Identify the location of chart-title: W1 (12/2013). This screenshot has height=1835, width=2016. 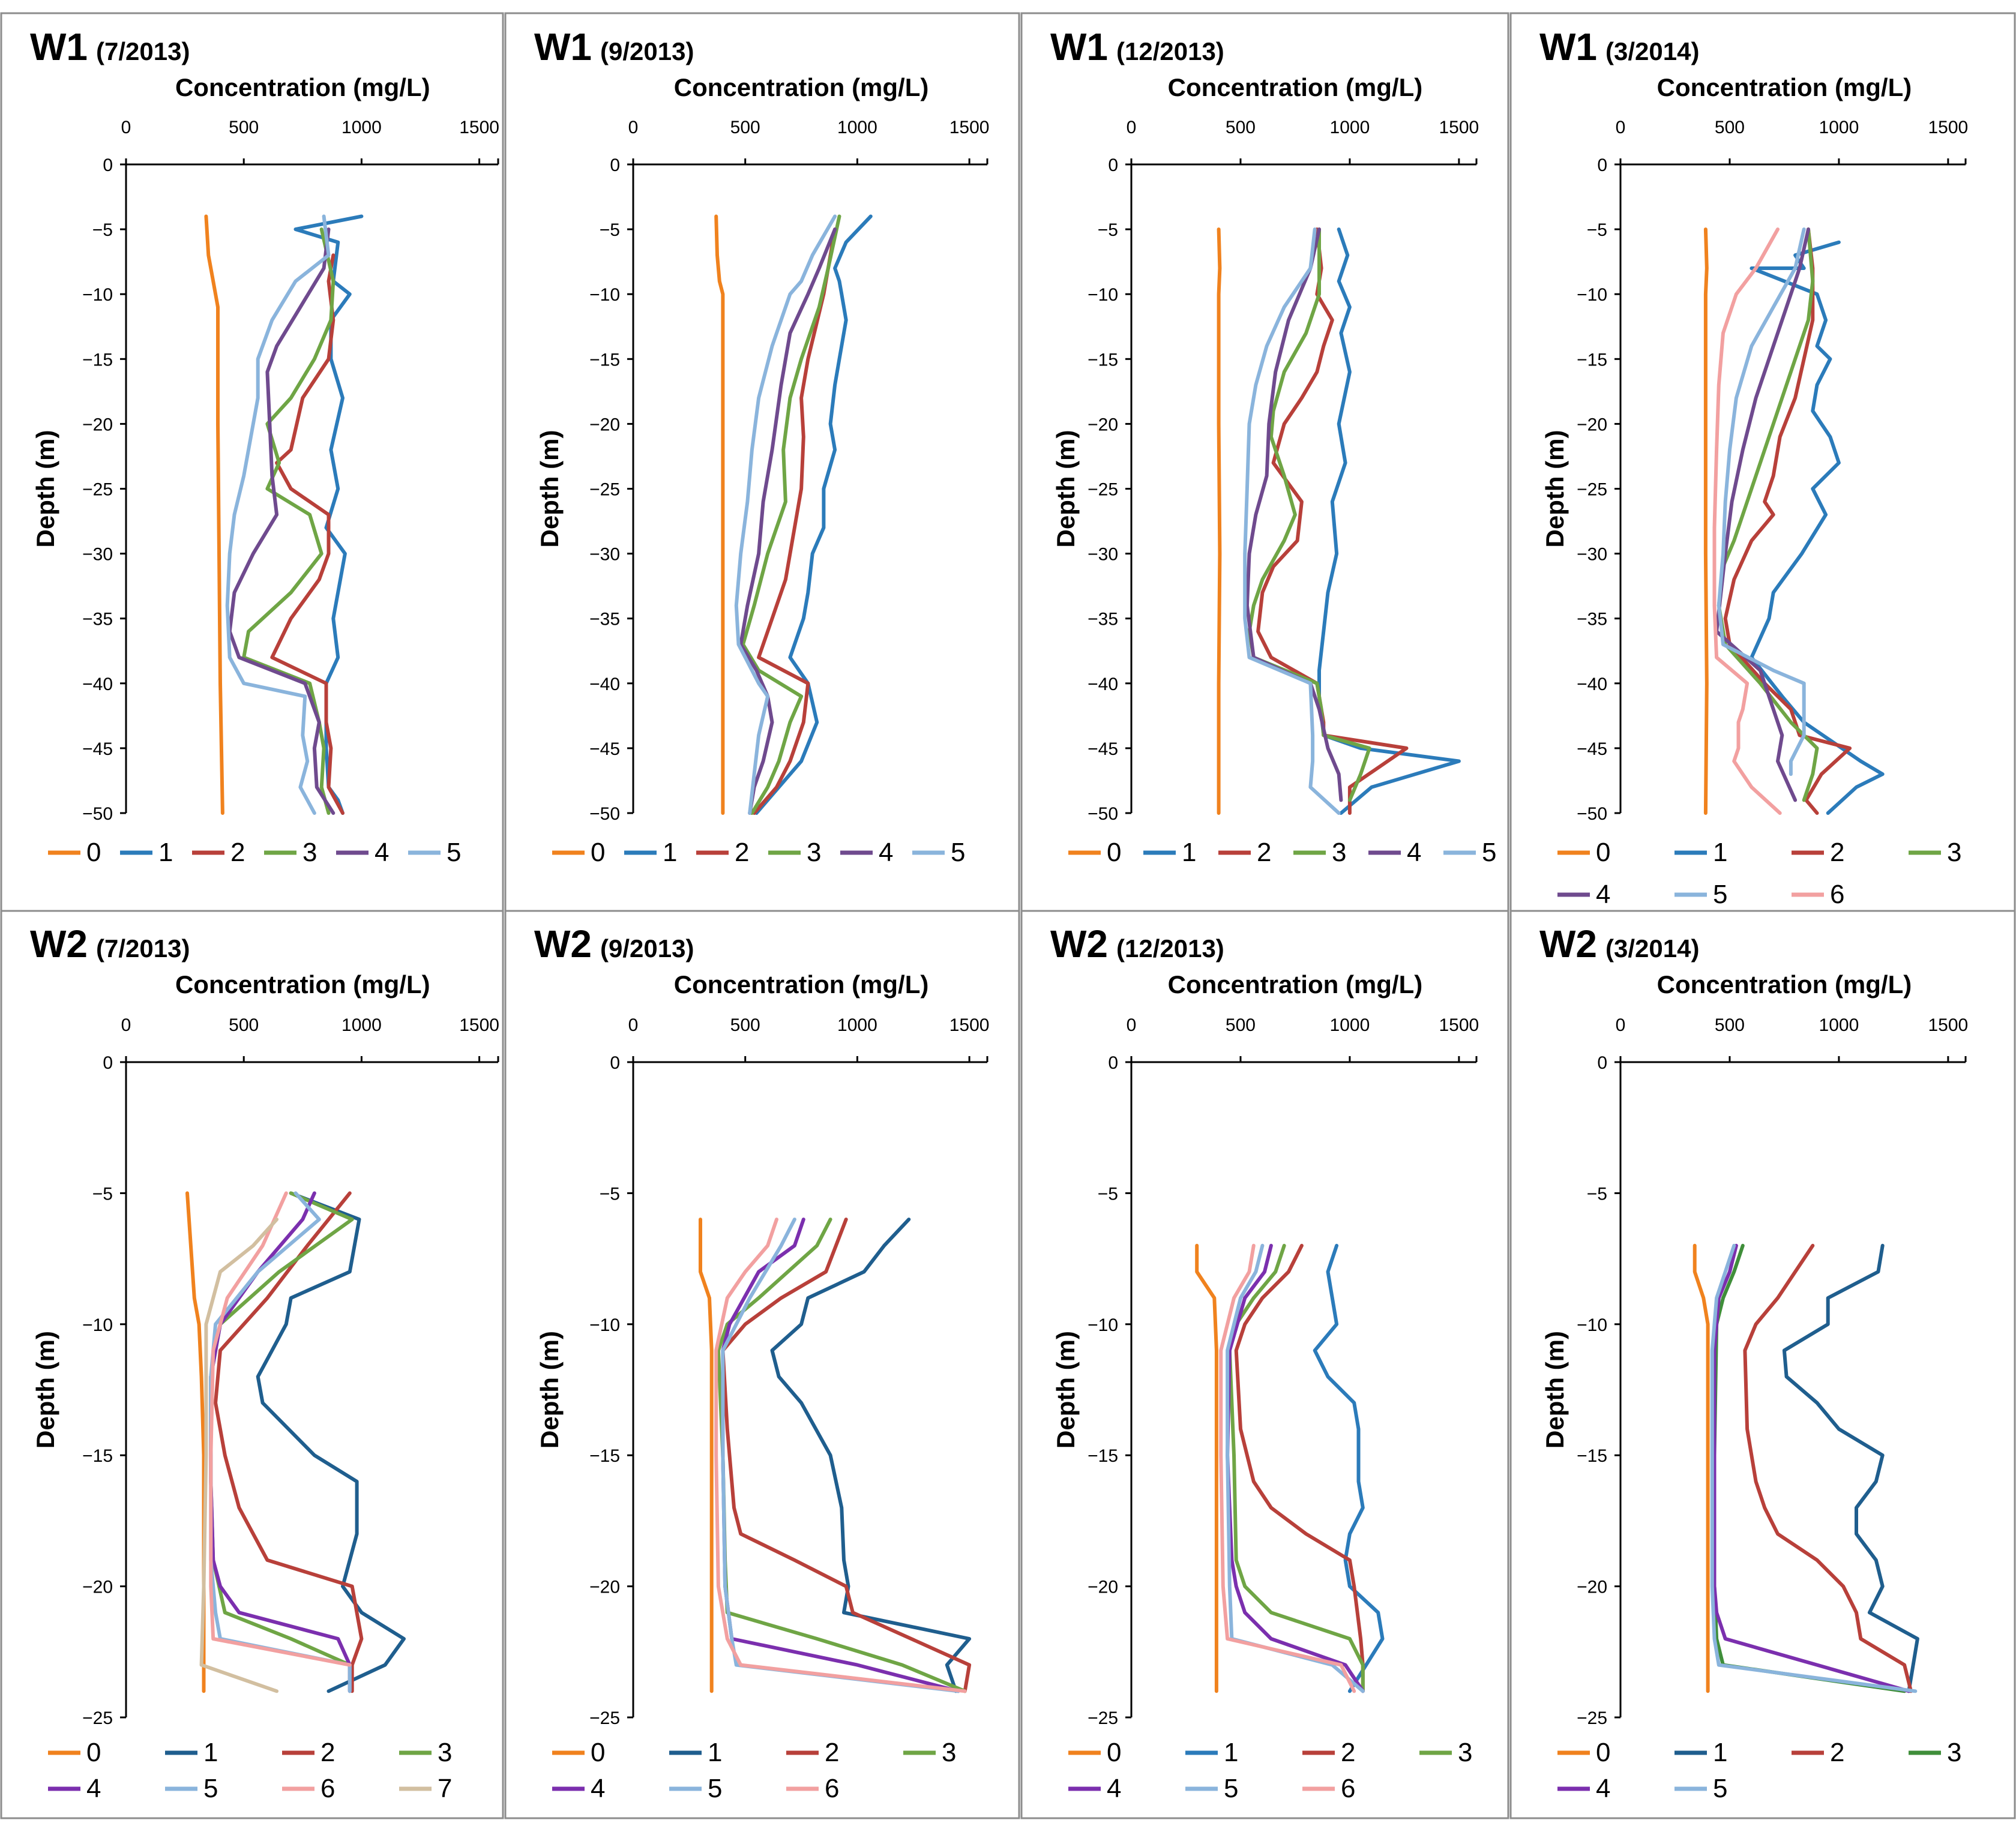
(1137, 46).